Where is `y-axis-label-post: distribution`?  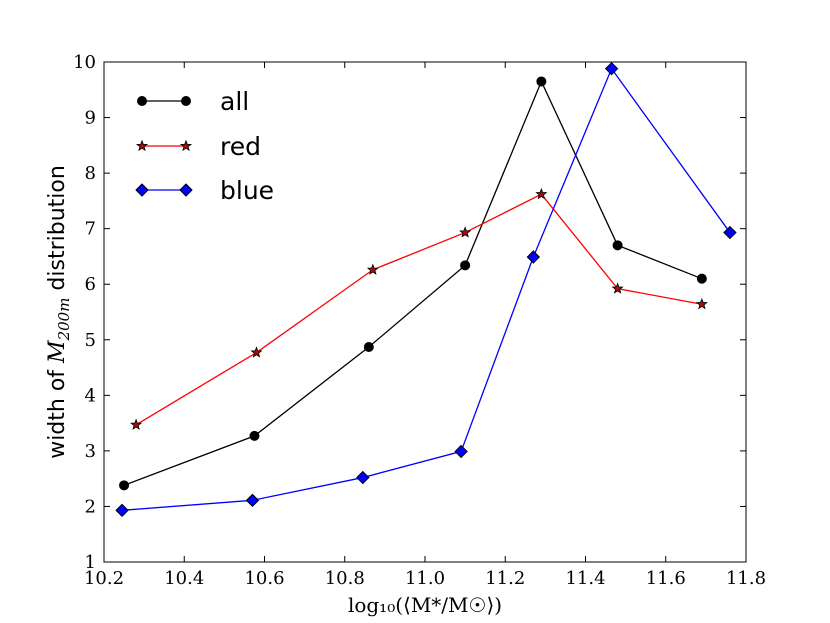 y-axis-label-post: distribution is located at coordinates (57, 231).